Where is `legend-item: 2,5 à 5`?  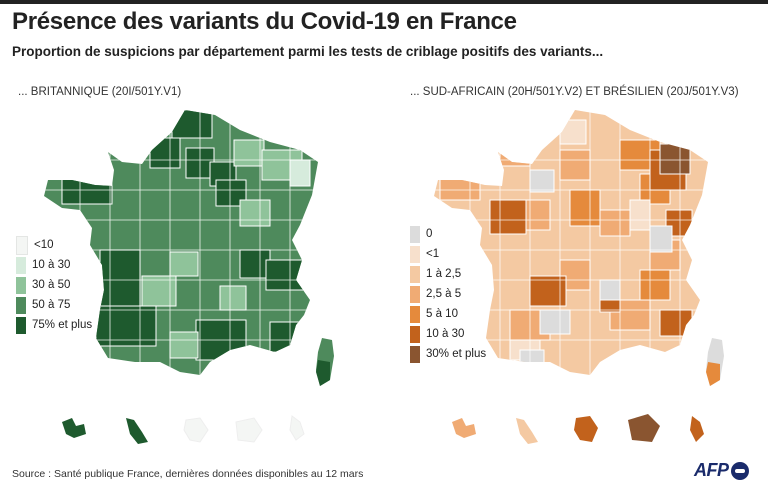 legend-item: 2,5 à 5 is located at coordinates (448, 294).